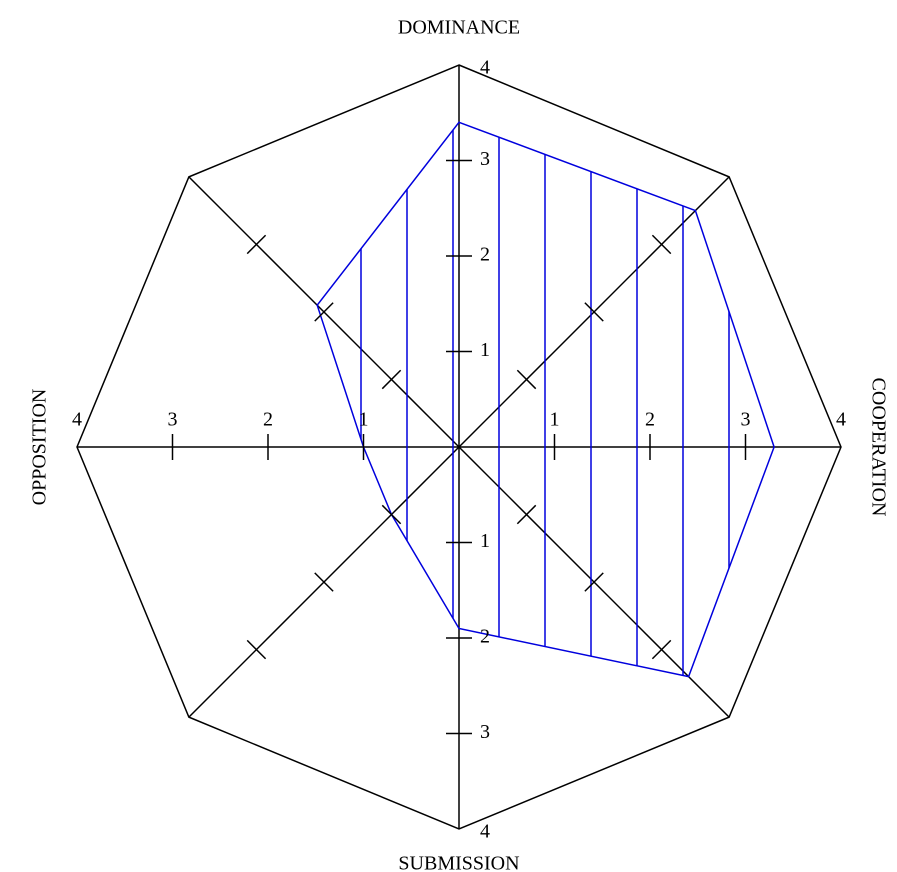  What do you see at coordinates (459, 28) in the screenshot?
I see `axis-category-label: DOMINANCE` at bounding box center [459, 28].